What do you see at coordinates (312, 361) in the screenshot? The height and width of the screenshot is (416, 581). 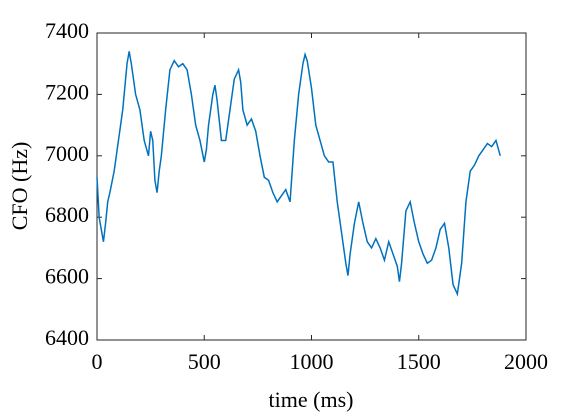 I see `x-tick-label: 1000` at bounding box center [312, 361].